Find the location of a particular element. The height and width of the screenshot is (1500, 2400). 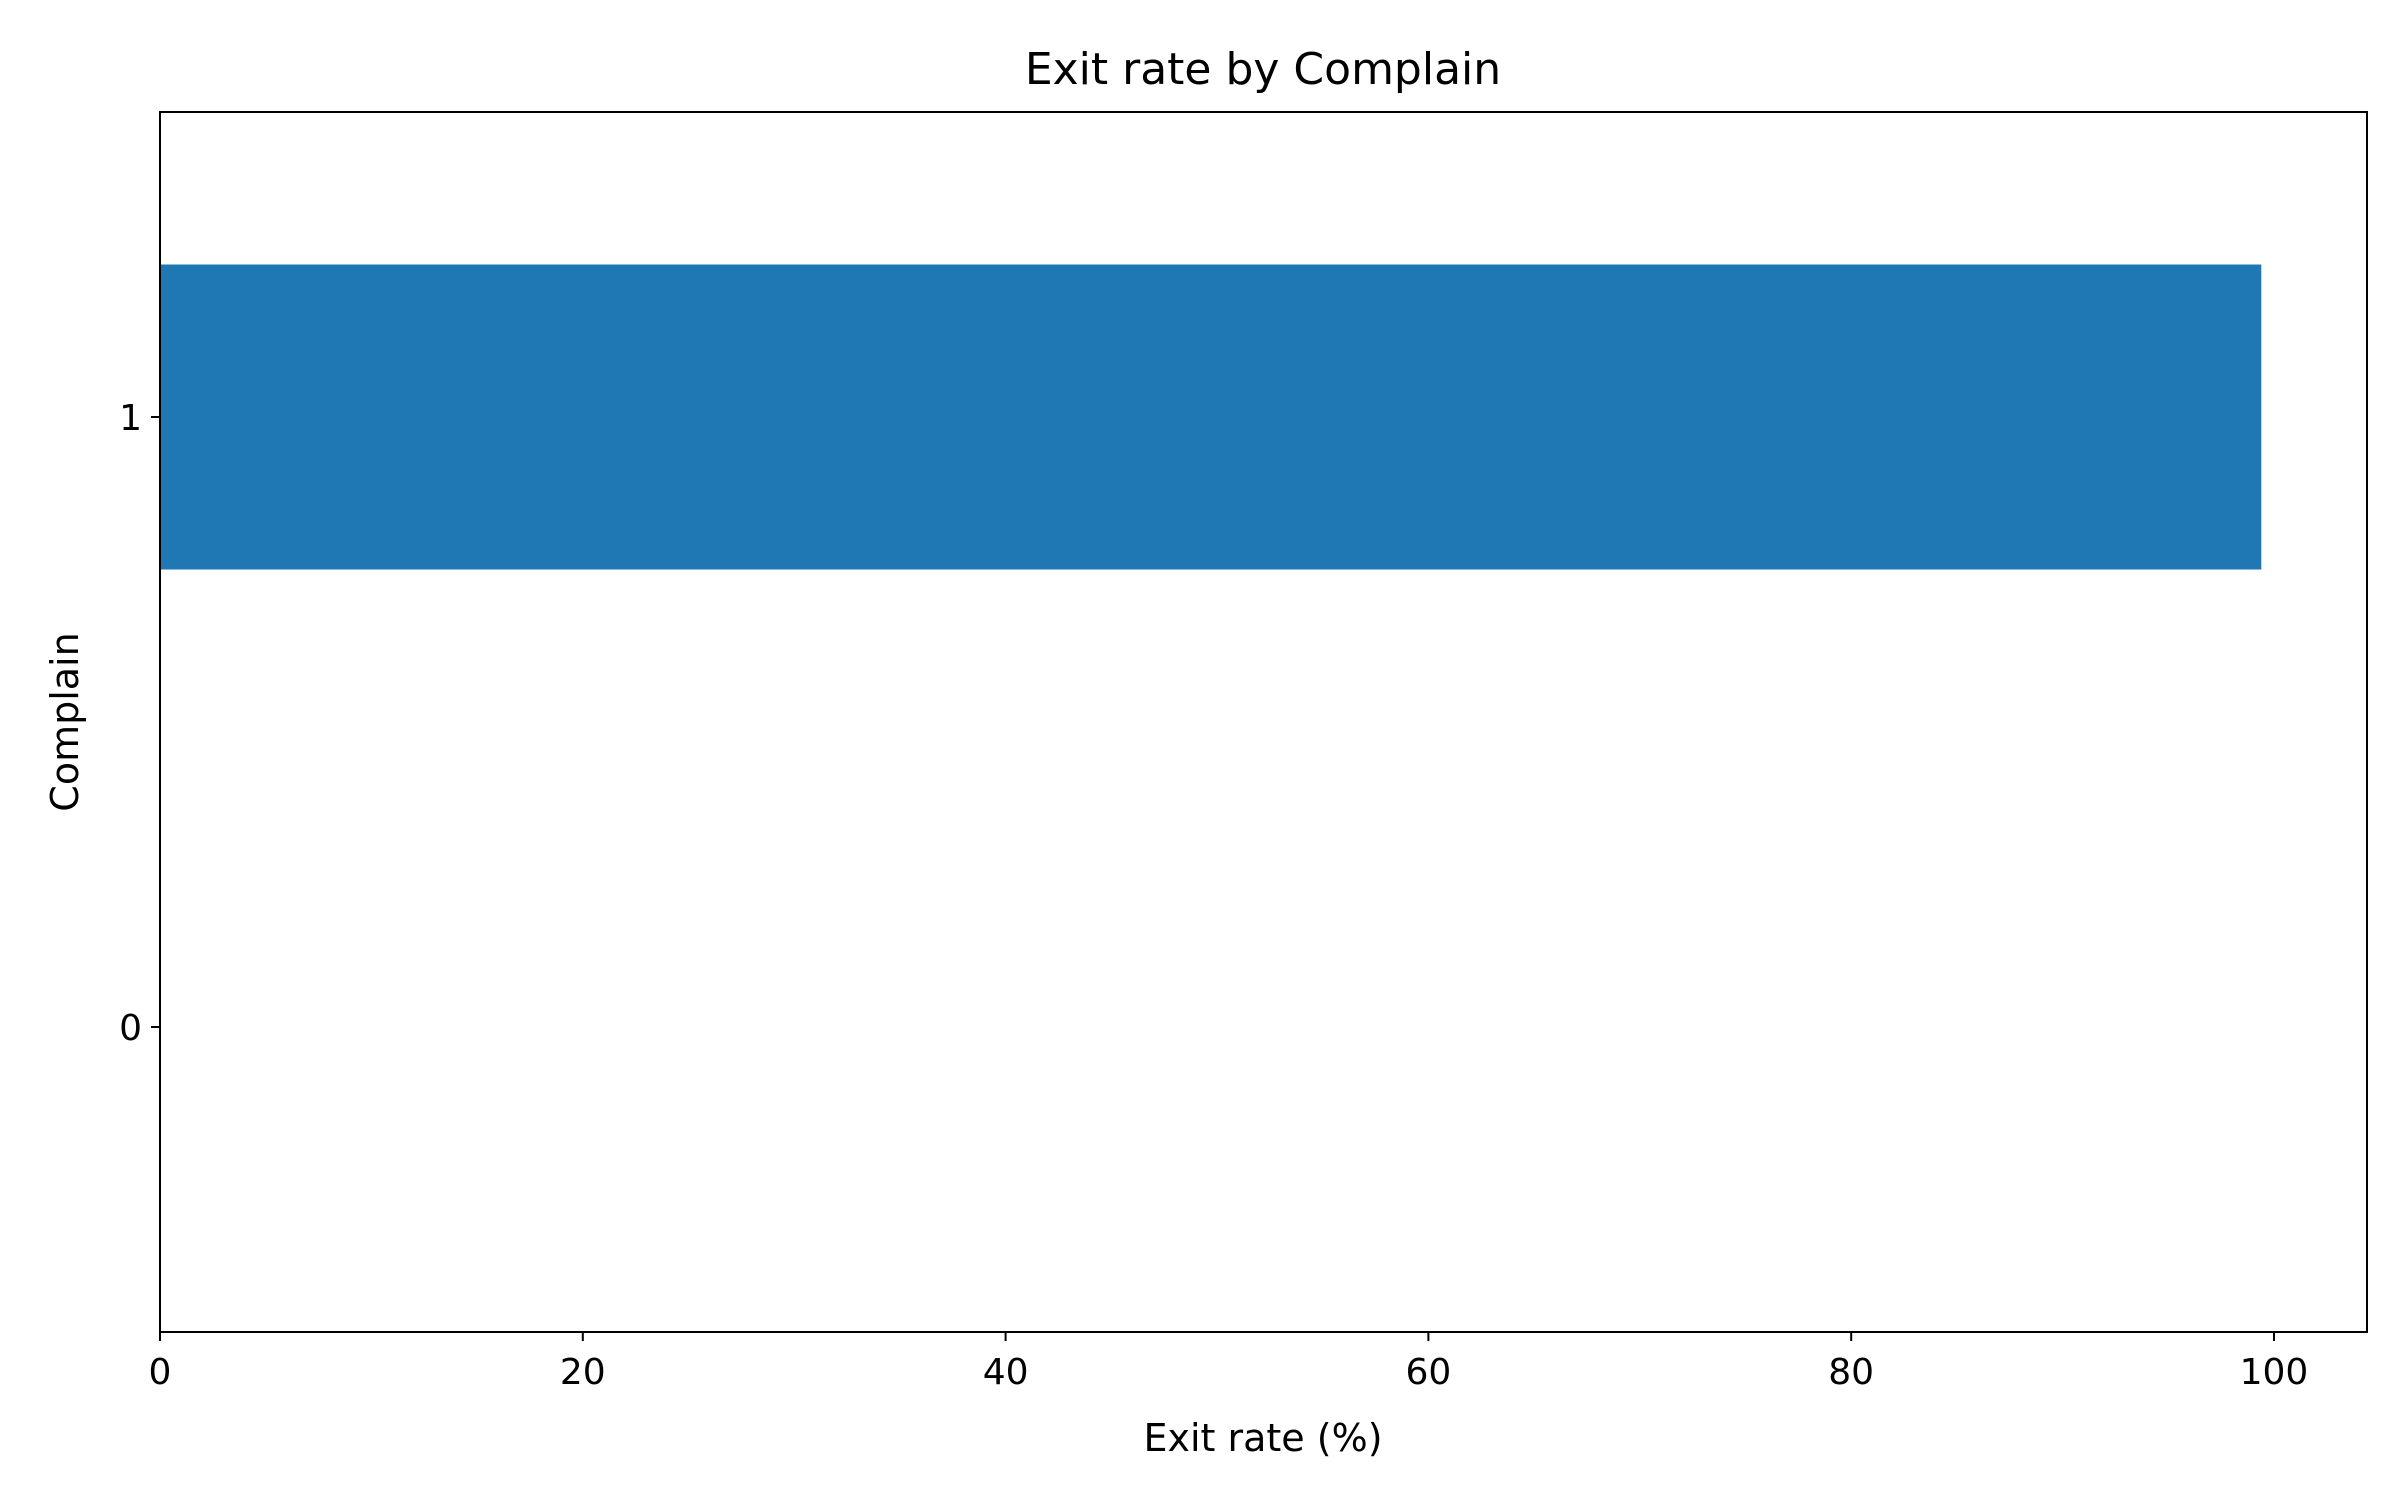

y-tick-label: 1 is located at coordinates (130, 418).